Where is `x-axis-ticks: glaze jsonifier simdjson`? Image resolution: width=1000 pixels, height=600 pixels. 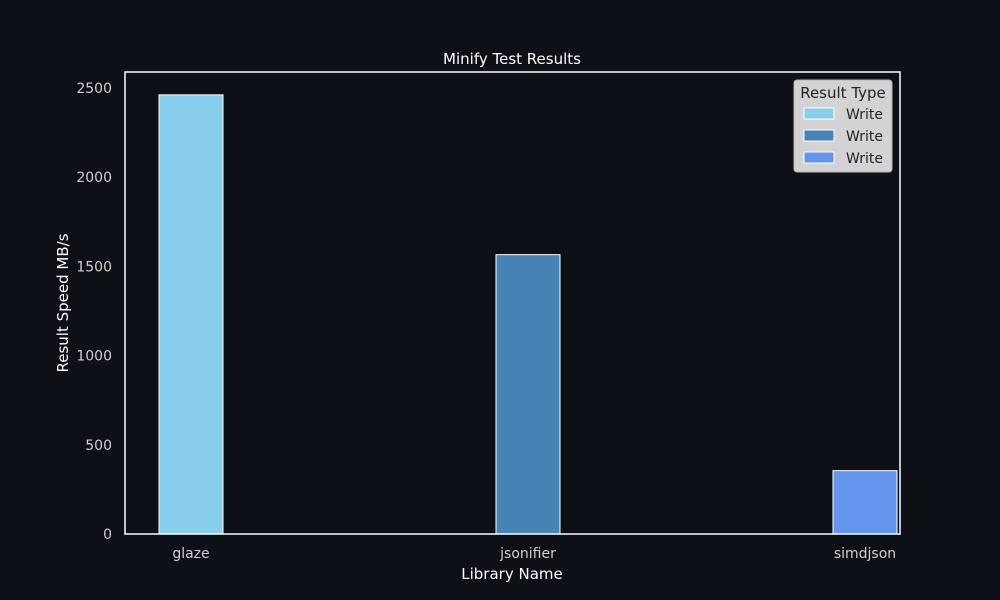
x-axis-ticks: glaze jsonifier simdjson is located at coordinates (534, 554).